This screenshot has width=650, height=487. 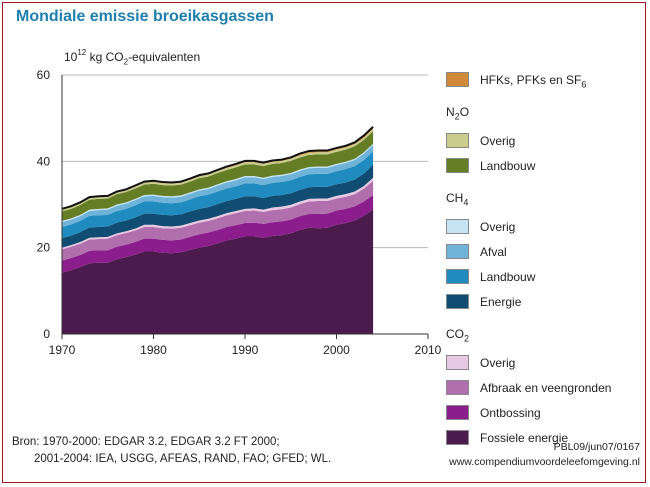 What do you see at coordinates (464, 112) in the screenshot?
I see `legend-group-title-post: O` at bounding box center [464, 112].